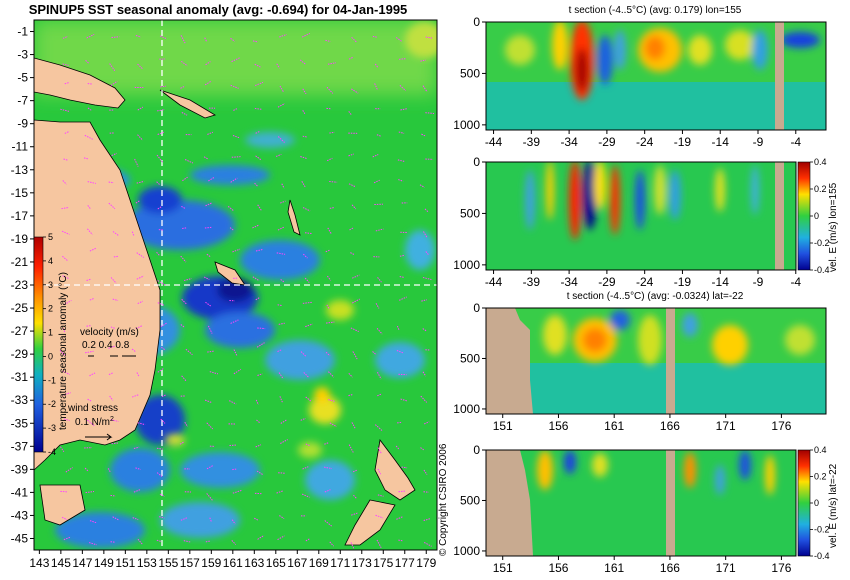  Describe the element at coordinates (50, 261) in the screenshot. I see `temperature-colorbar-tick-label: 4` at that location.